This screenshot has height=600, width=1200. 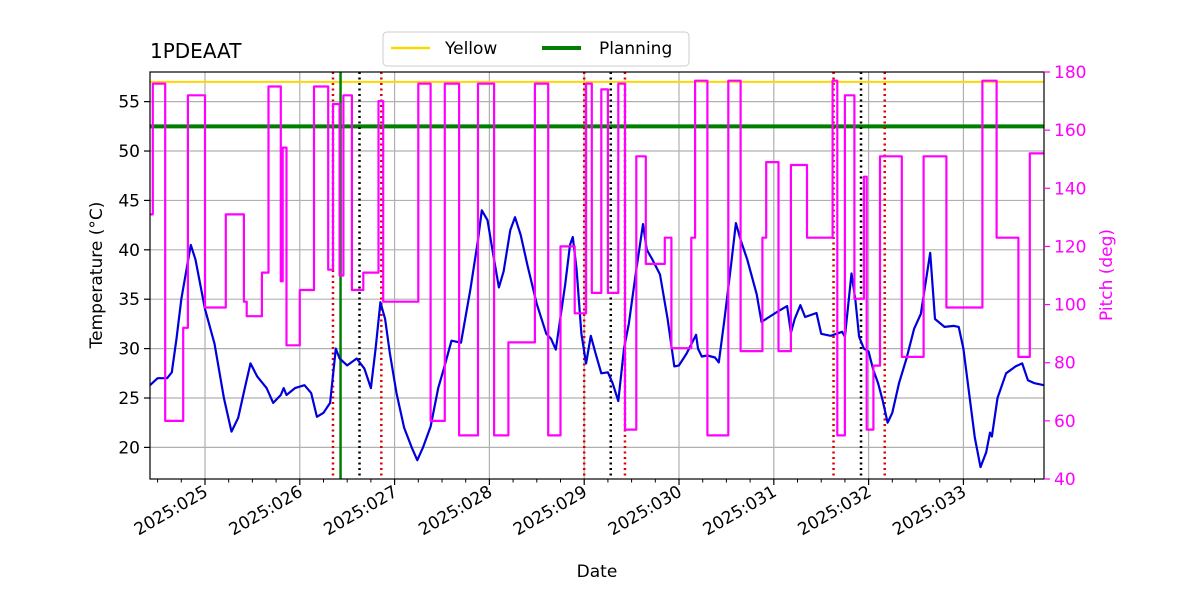 What do you see at coordinates (740, 511) in the screenshot?
I see `x-tick-label: 2025:031` at bounding box center [740, 511].